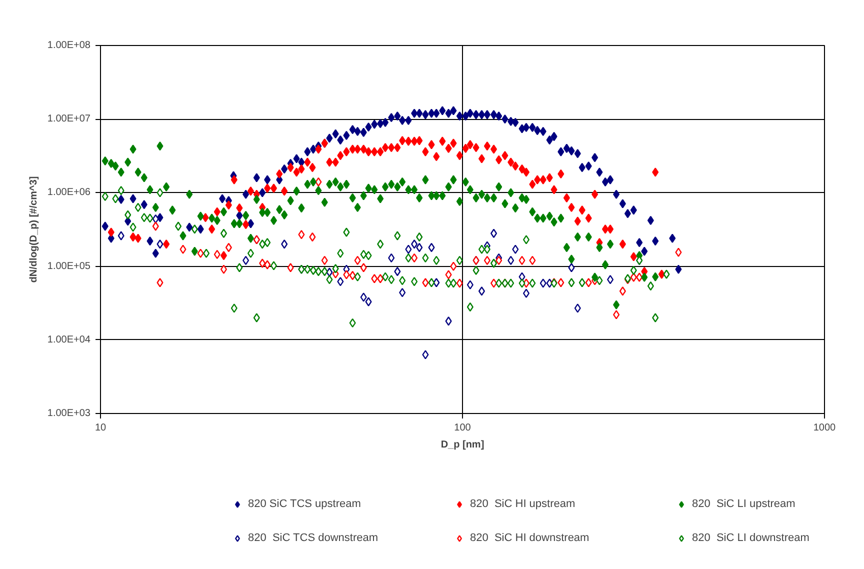 The image size is (864, 569). Describe the element at coordinates (462, 445) in the screenshot. I see `x-axis-title: D_p [nm]` at that location.